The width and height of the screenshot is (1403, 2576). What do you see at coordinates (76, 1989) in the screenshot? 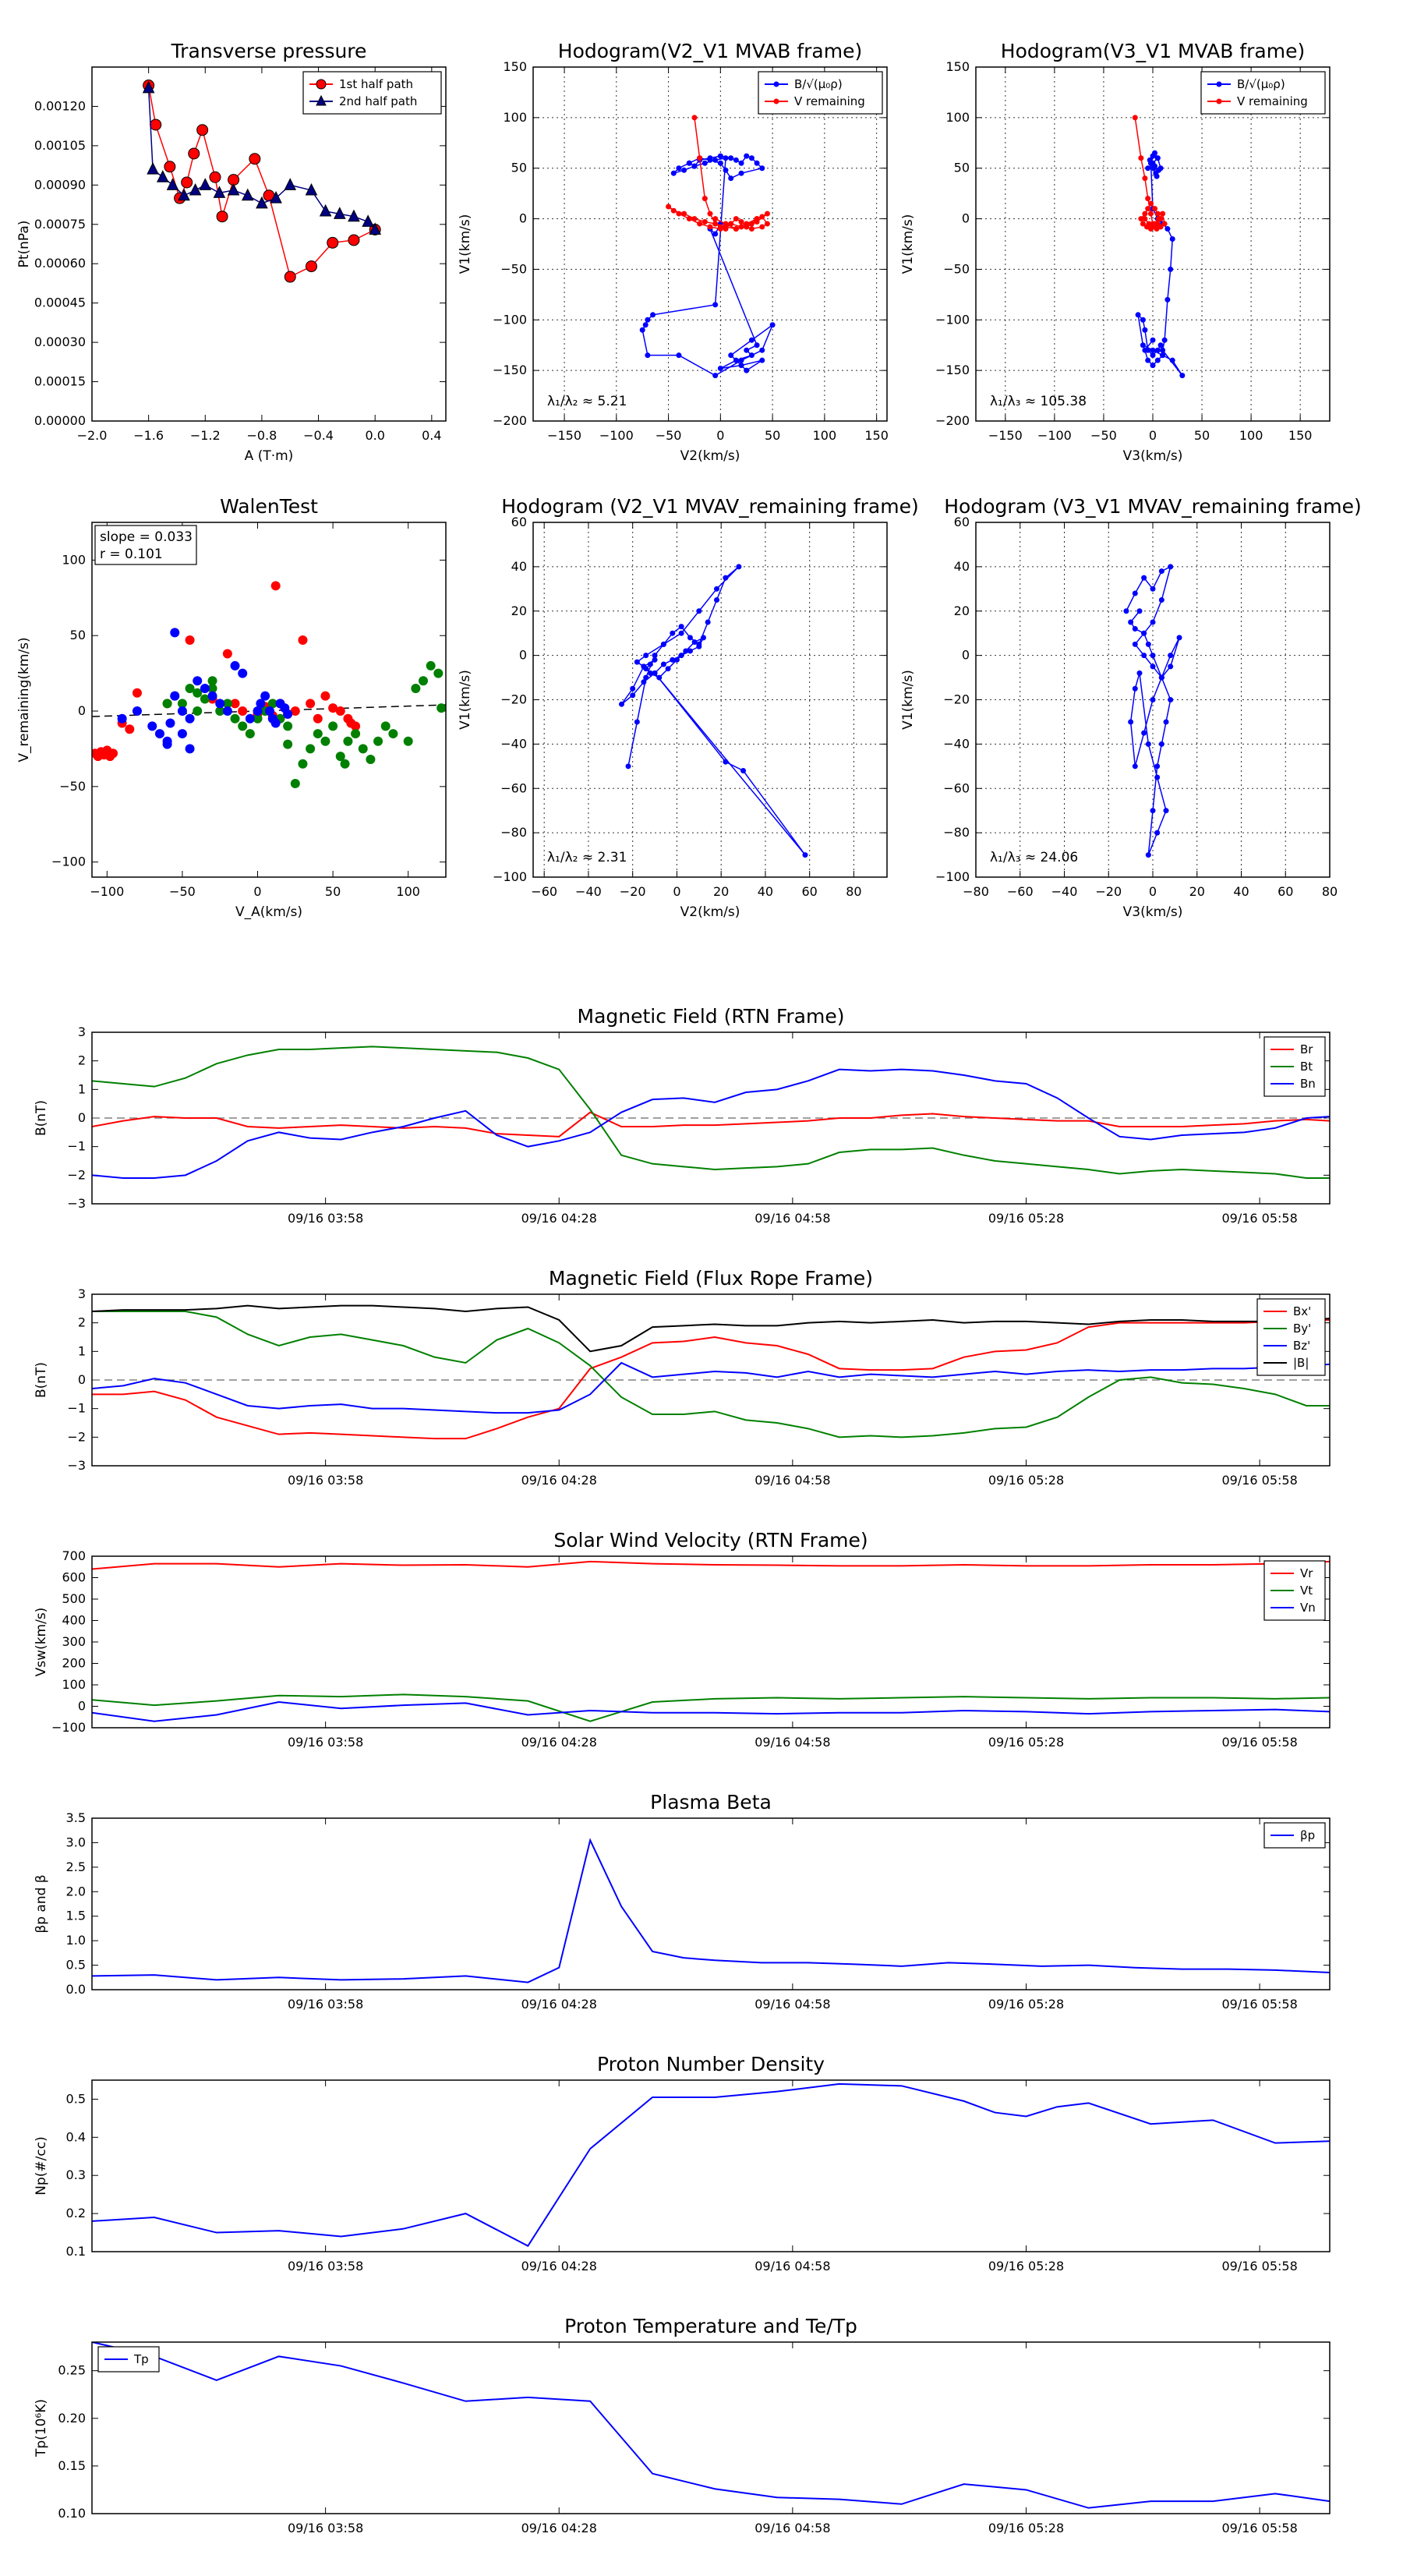
I see `y-tick-label: 0.0` at bounding box center [76, 1989].